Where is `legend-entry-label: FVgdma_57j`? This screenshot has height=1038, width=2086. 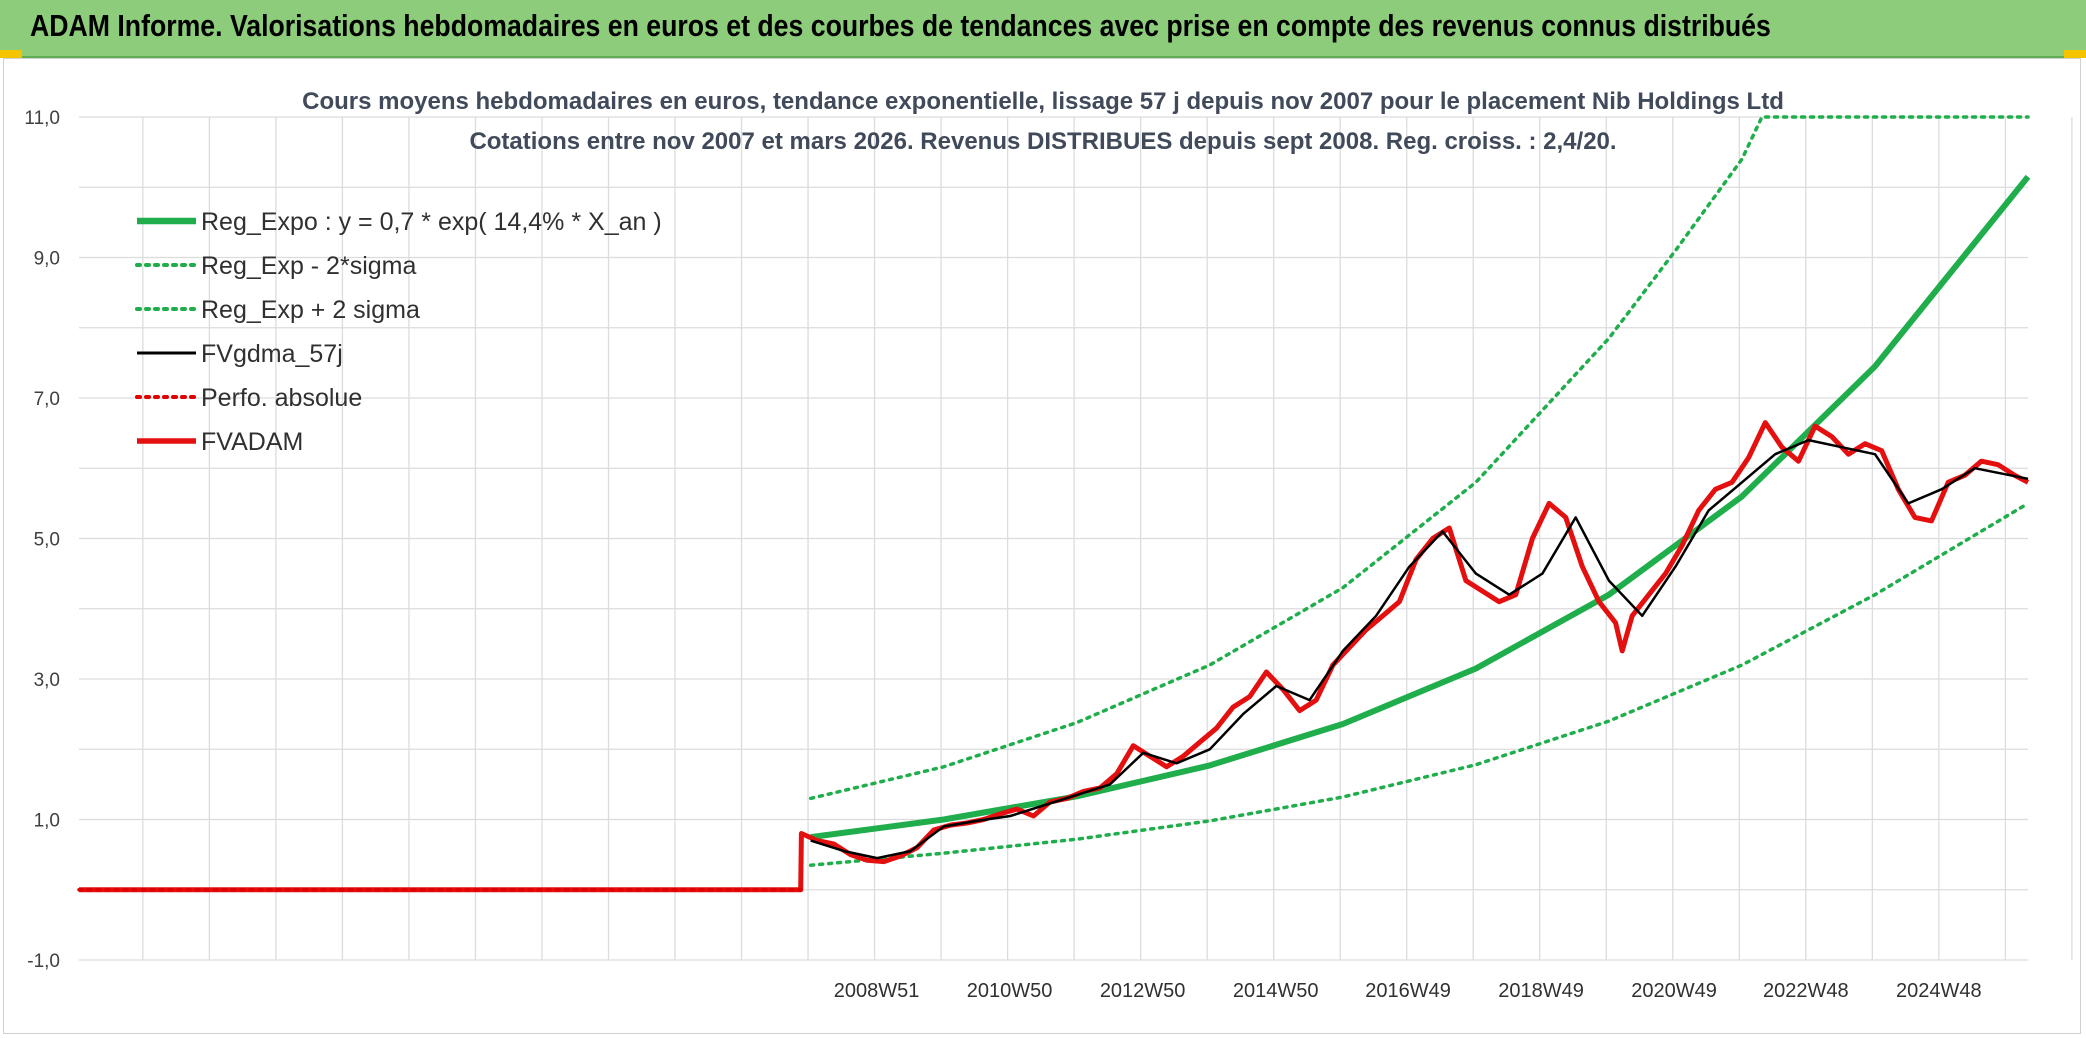
legend-entry-label: FVgdma_57j is located at coordinates (272, 354).